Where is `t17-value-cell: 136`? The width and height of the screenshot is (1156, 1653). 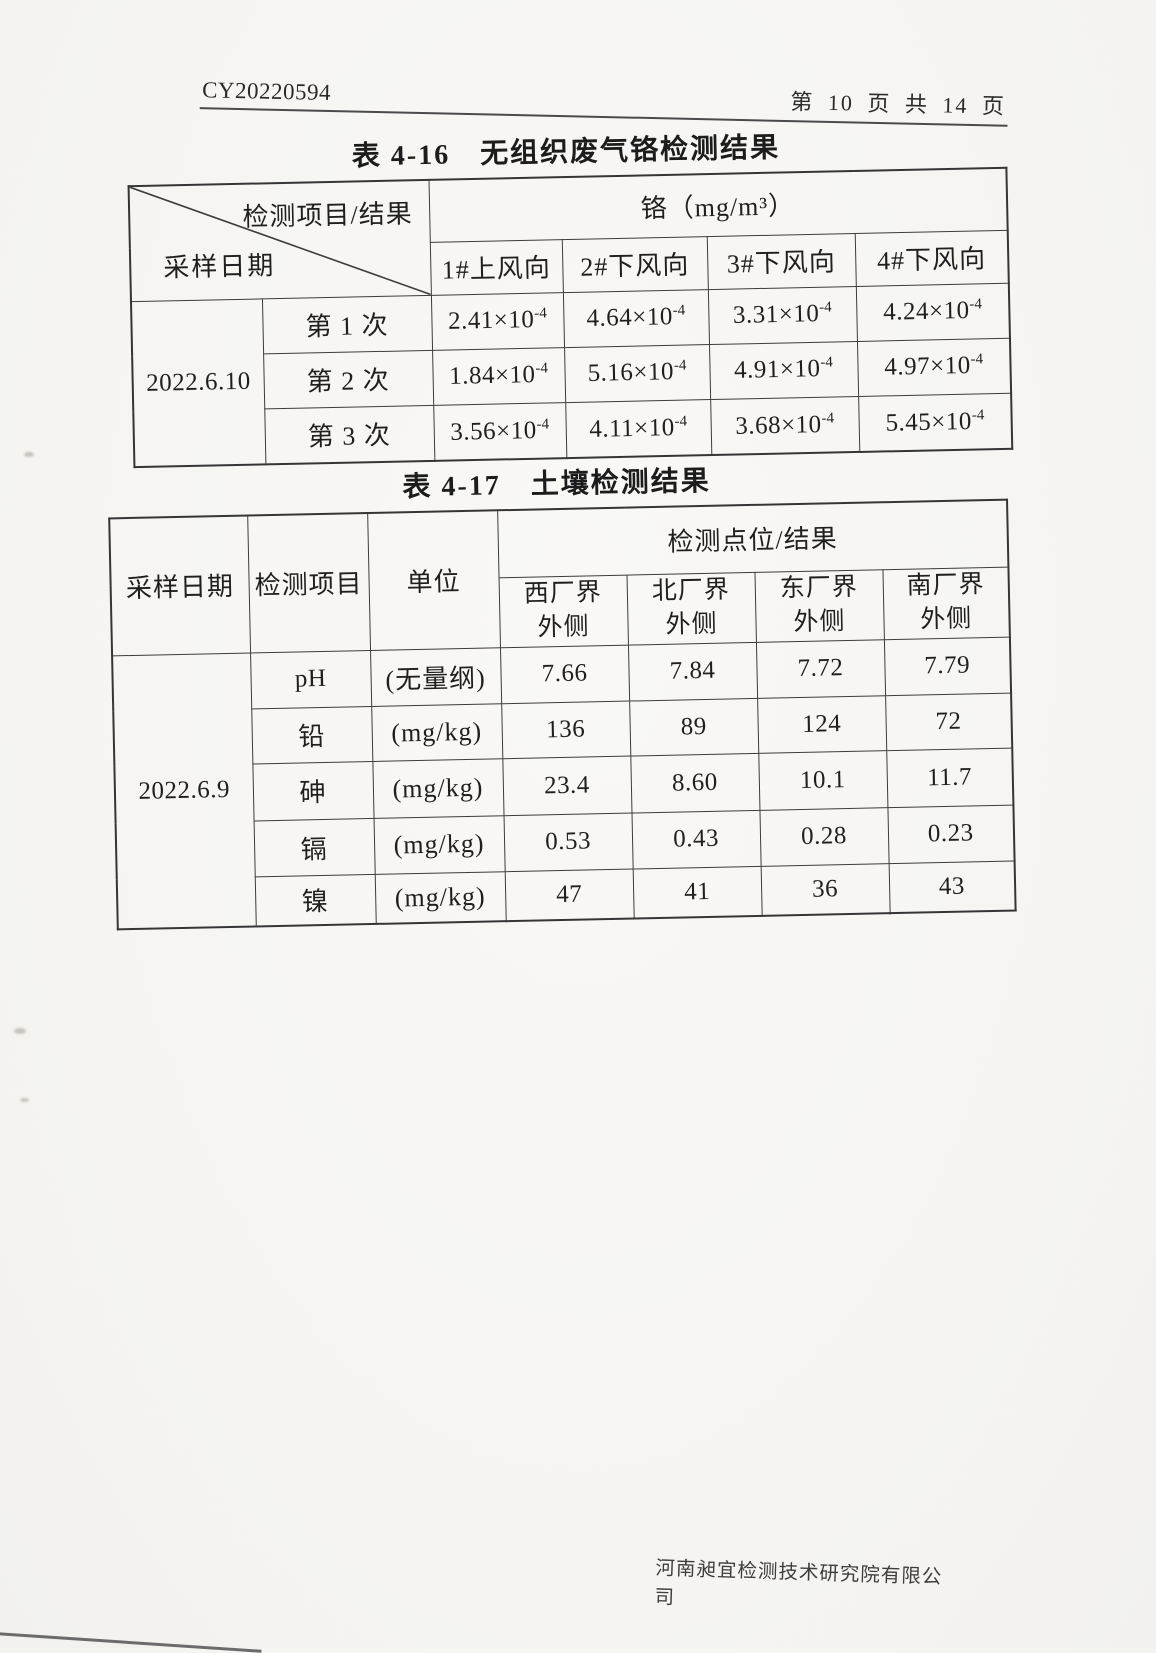
t17-value-cell: 136 is located at coordinates (566, 729).